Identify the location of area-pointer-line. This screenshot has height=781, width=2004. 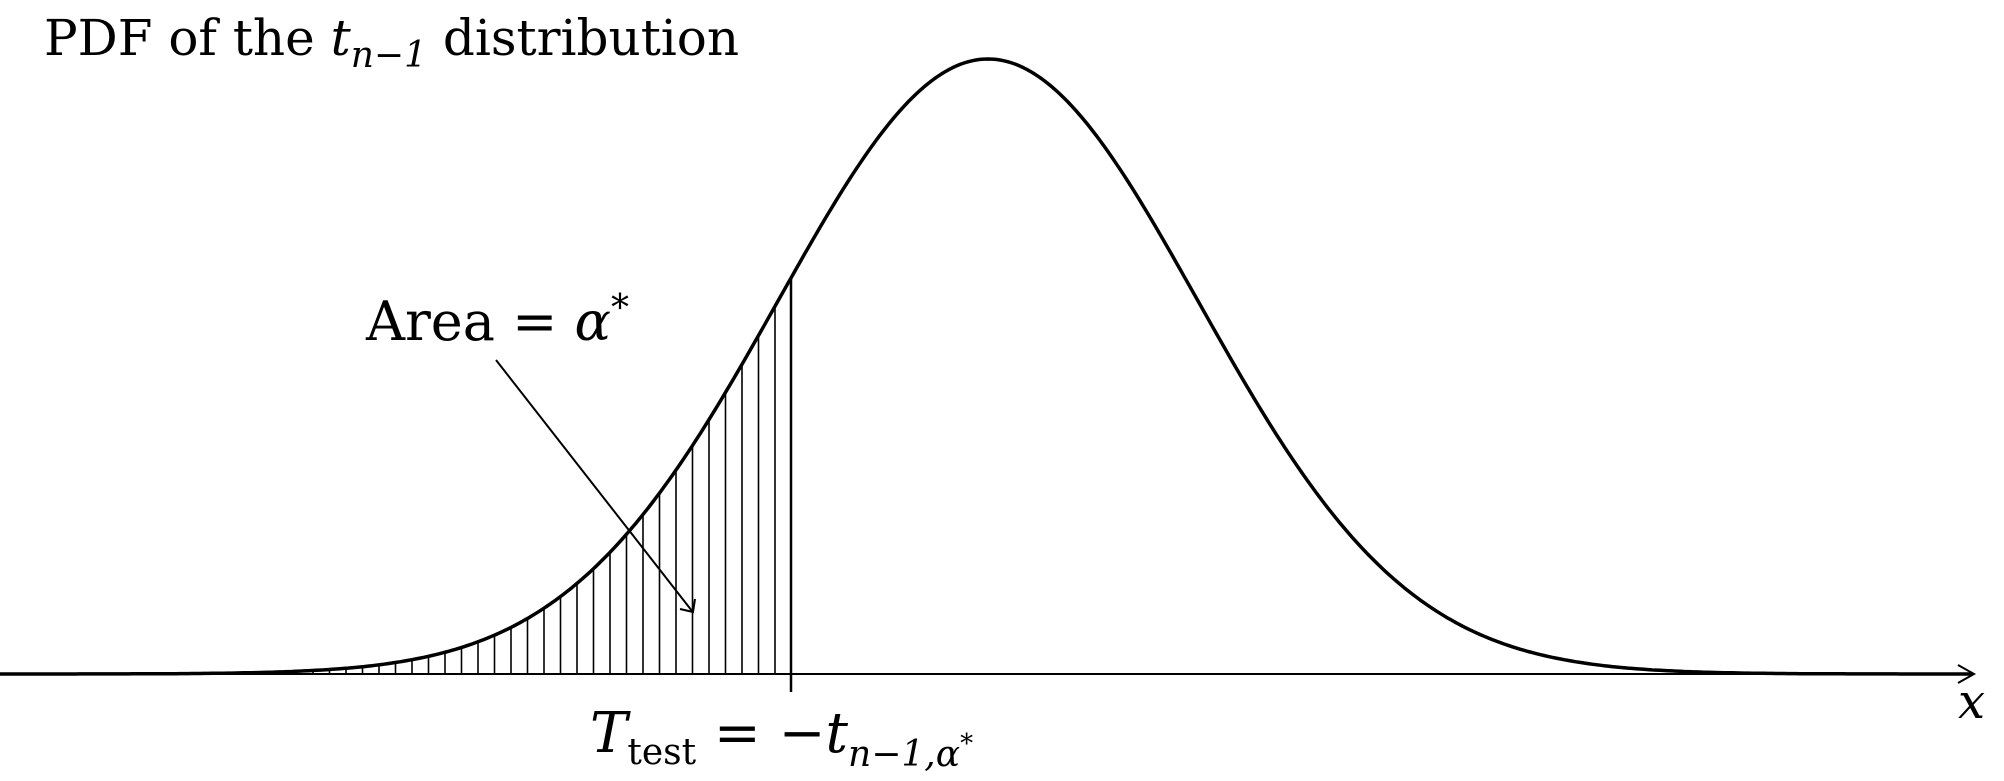
(594, 485).